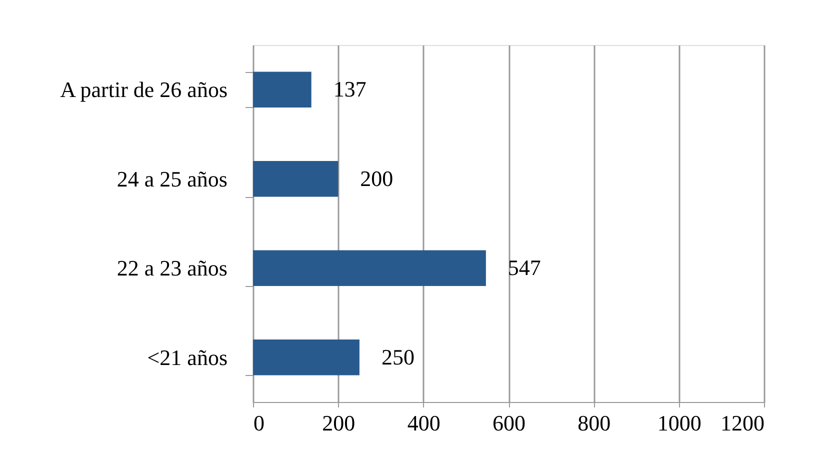 Image resolution: width=816 pixels, height=461 pixels. I want to click on x-tick-label: 1000, so click(679, 423).